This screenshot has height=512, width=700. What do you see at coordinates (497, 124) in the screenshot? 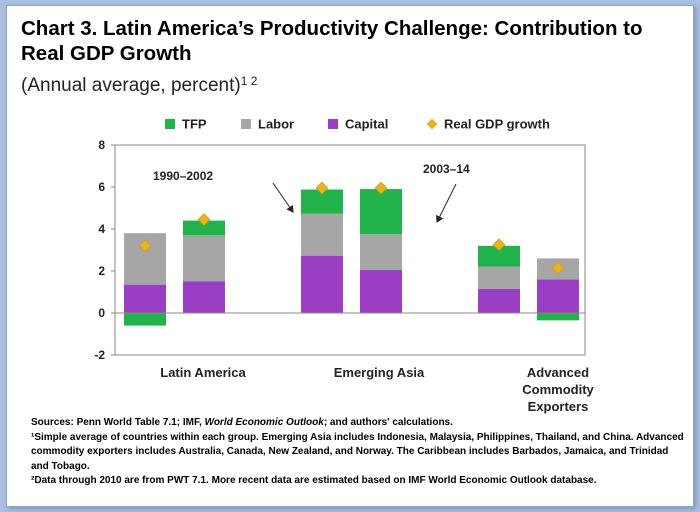
I see `legend-label: Real GDP growth` at bounding box center [497, 124].